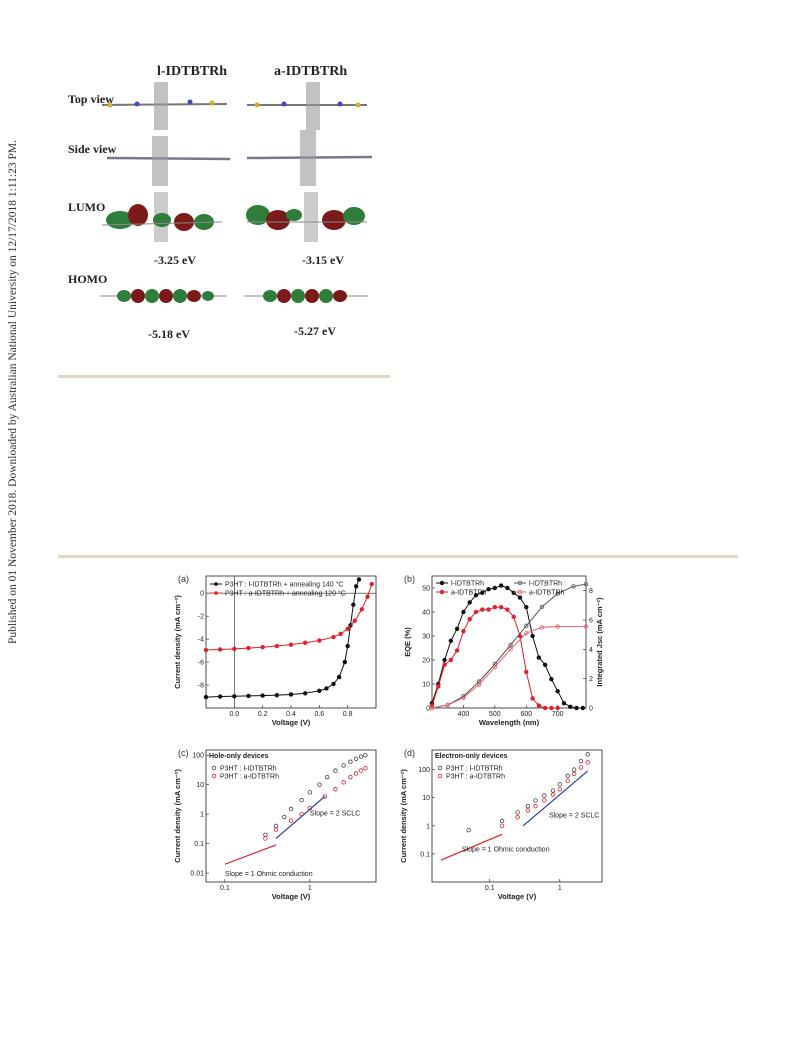 The image size is (793, 1039). What do you see at coordinates (168, 161) in the screenshot?
I see `side-view-molecule-left` at bounding box center [168, 161].